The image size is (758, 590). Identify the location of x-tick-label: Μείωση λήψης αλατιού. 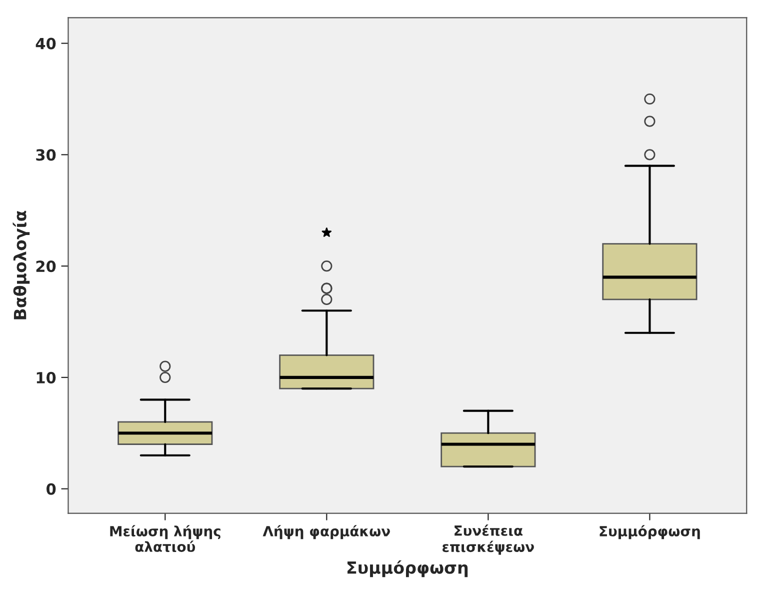
(165, 538).